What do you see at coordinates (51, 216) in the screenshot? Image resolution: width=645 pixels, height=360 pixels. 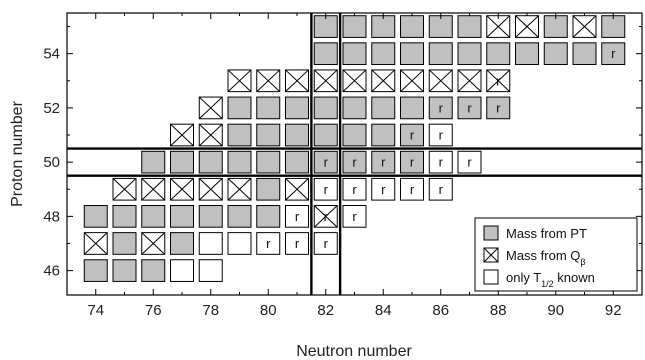 I see `y-tick-label: 48` at bounding box center [51, 216].